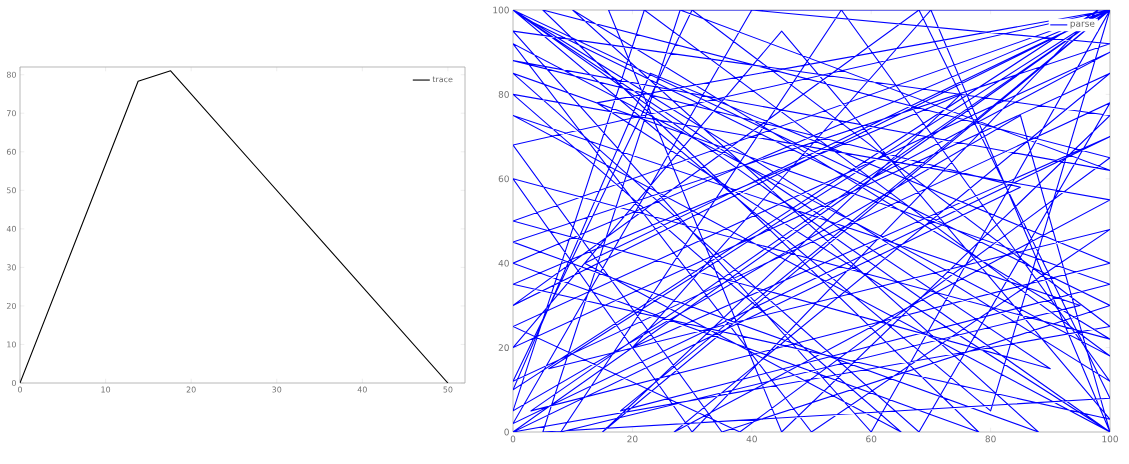 The width and height of the screenshot is (1129, 464). Describe the element at coordinates (990, 439) in the screenshot. I see `x-tick-label: 80` at that location.